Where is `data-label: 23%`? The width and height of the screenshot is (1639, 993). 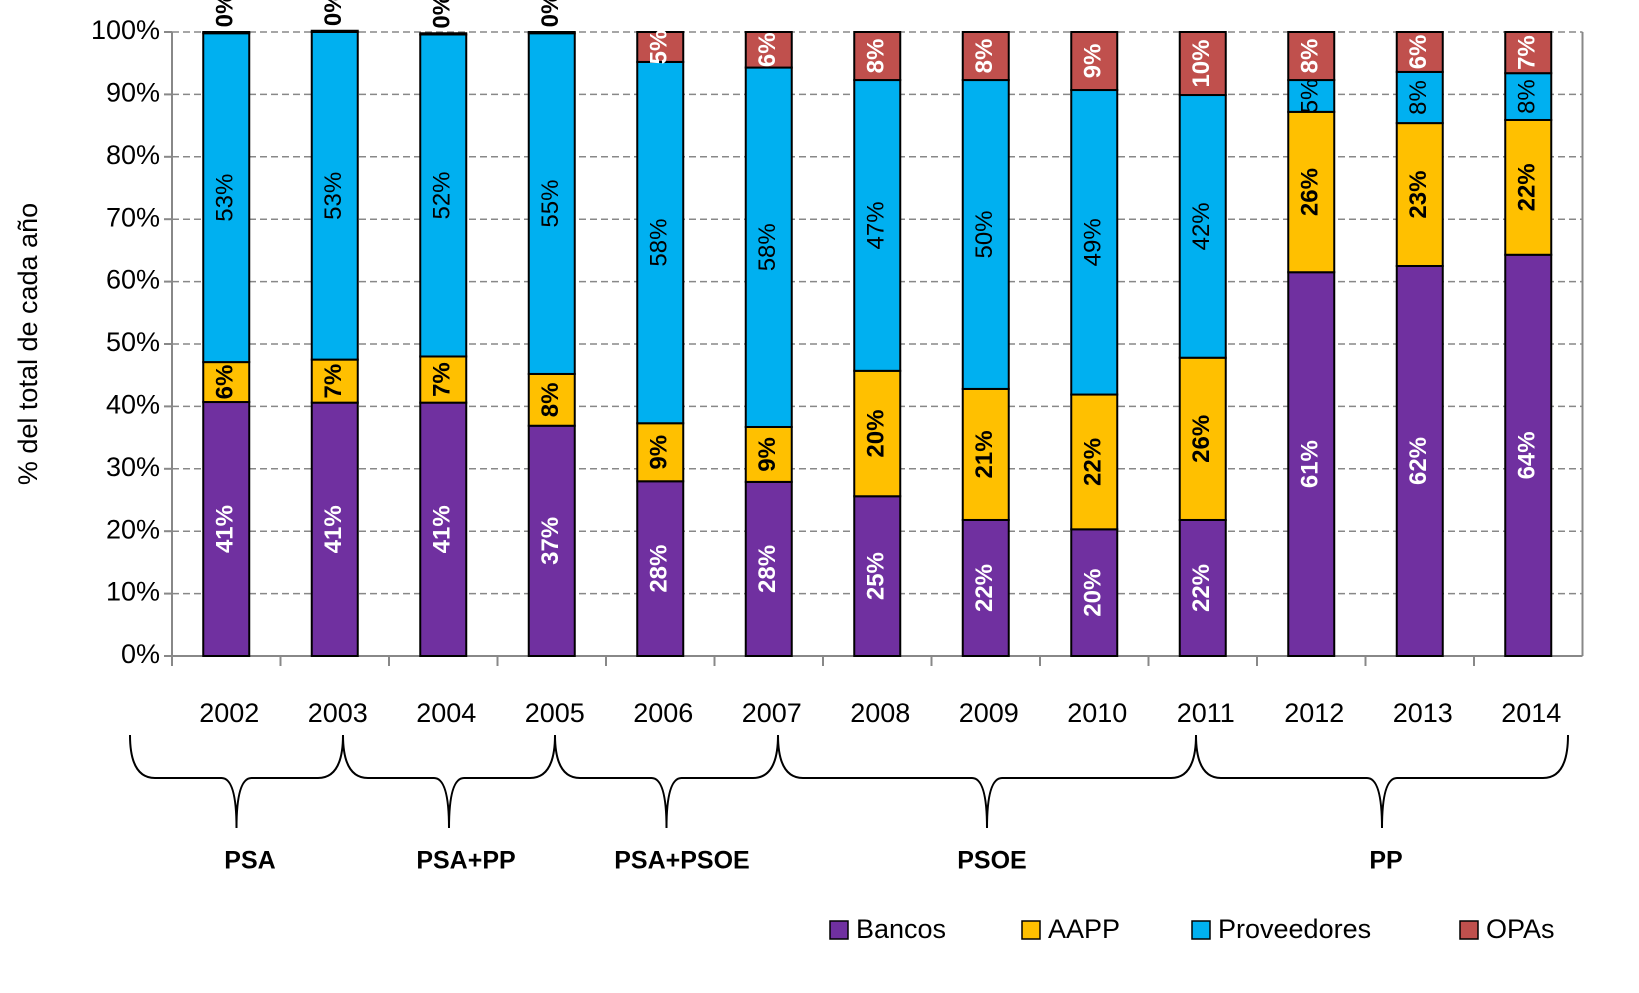 data-label: 23% is located at coordinates (1418, 195).